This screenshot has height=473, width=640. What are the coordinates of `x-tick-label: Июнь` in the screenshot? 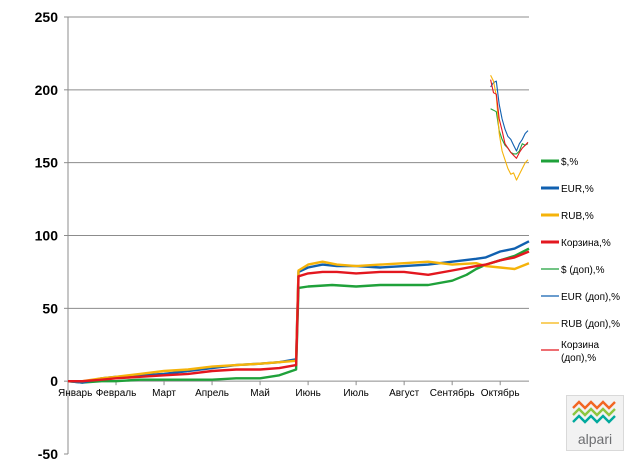 It's located at (307, 393).